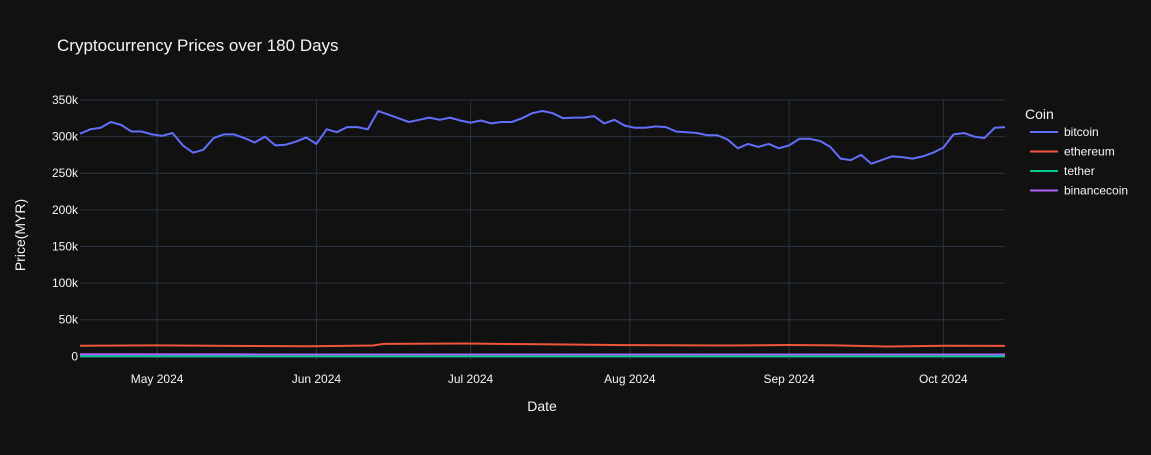 The width and height of the screenshot is (1151, 455). I want to click on legend-label: tether, so click(1079, 171).